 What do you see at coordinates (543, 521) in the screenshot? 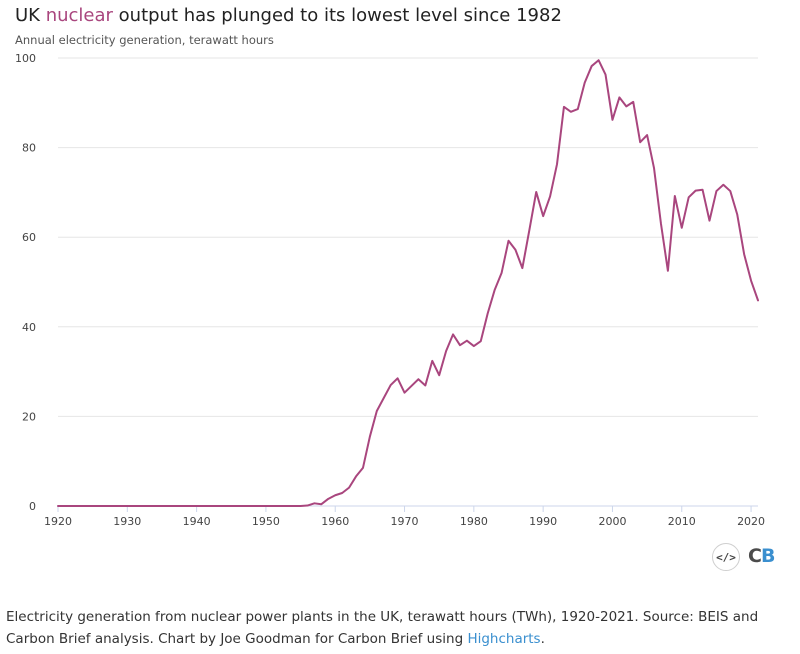
I see `x-tick-label: 1990` at bounding box center [543, 521].